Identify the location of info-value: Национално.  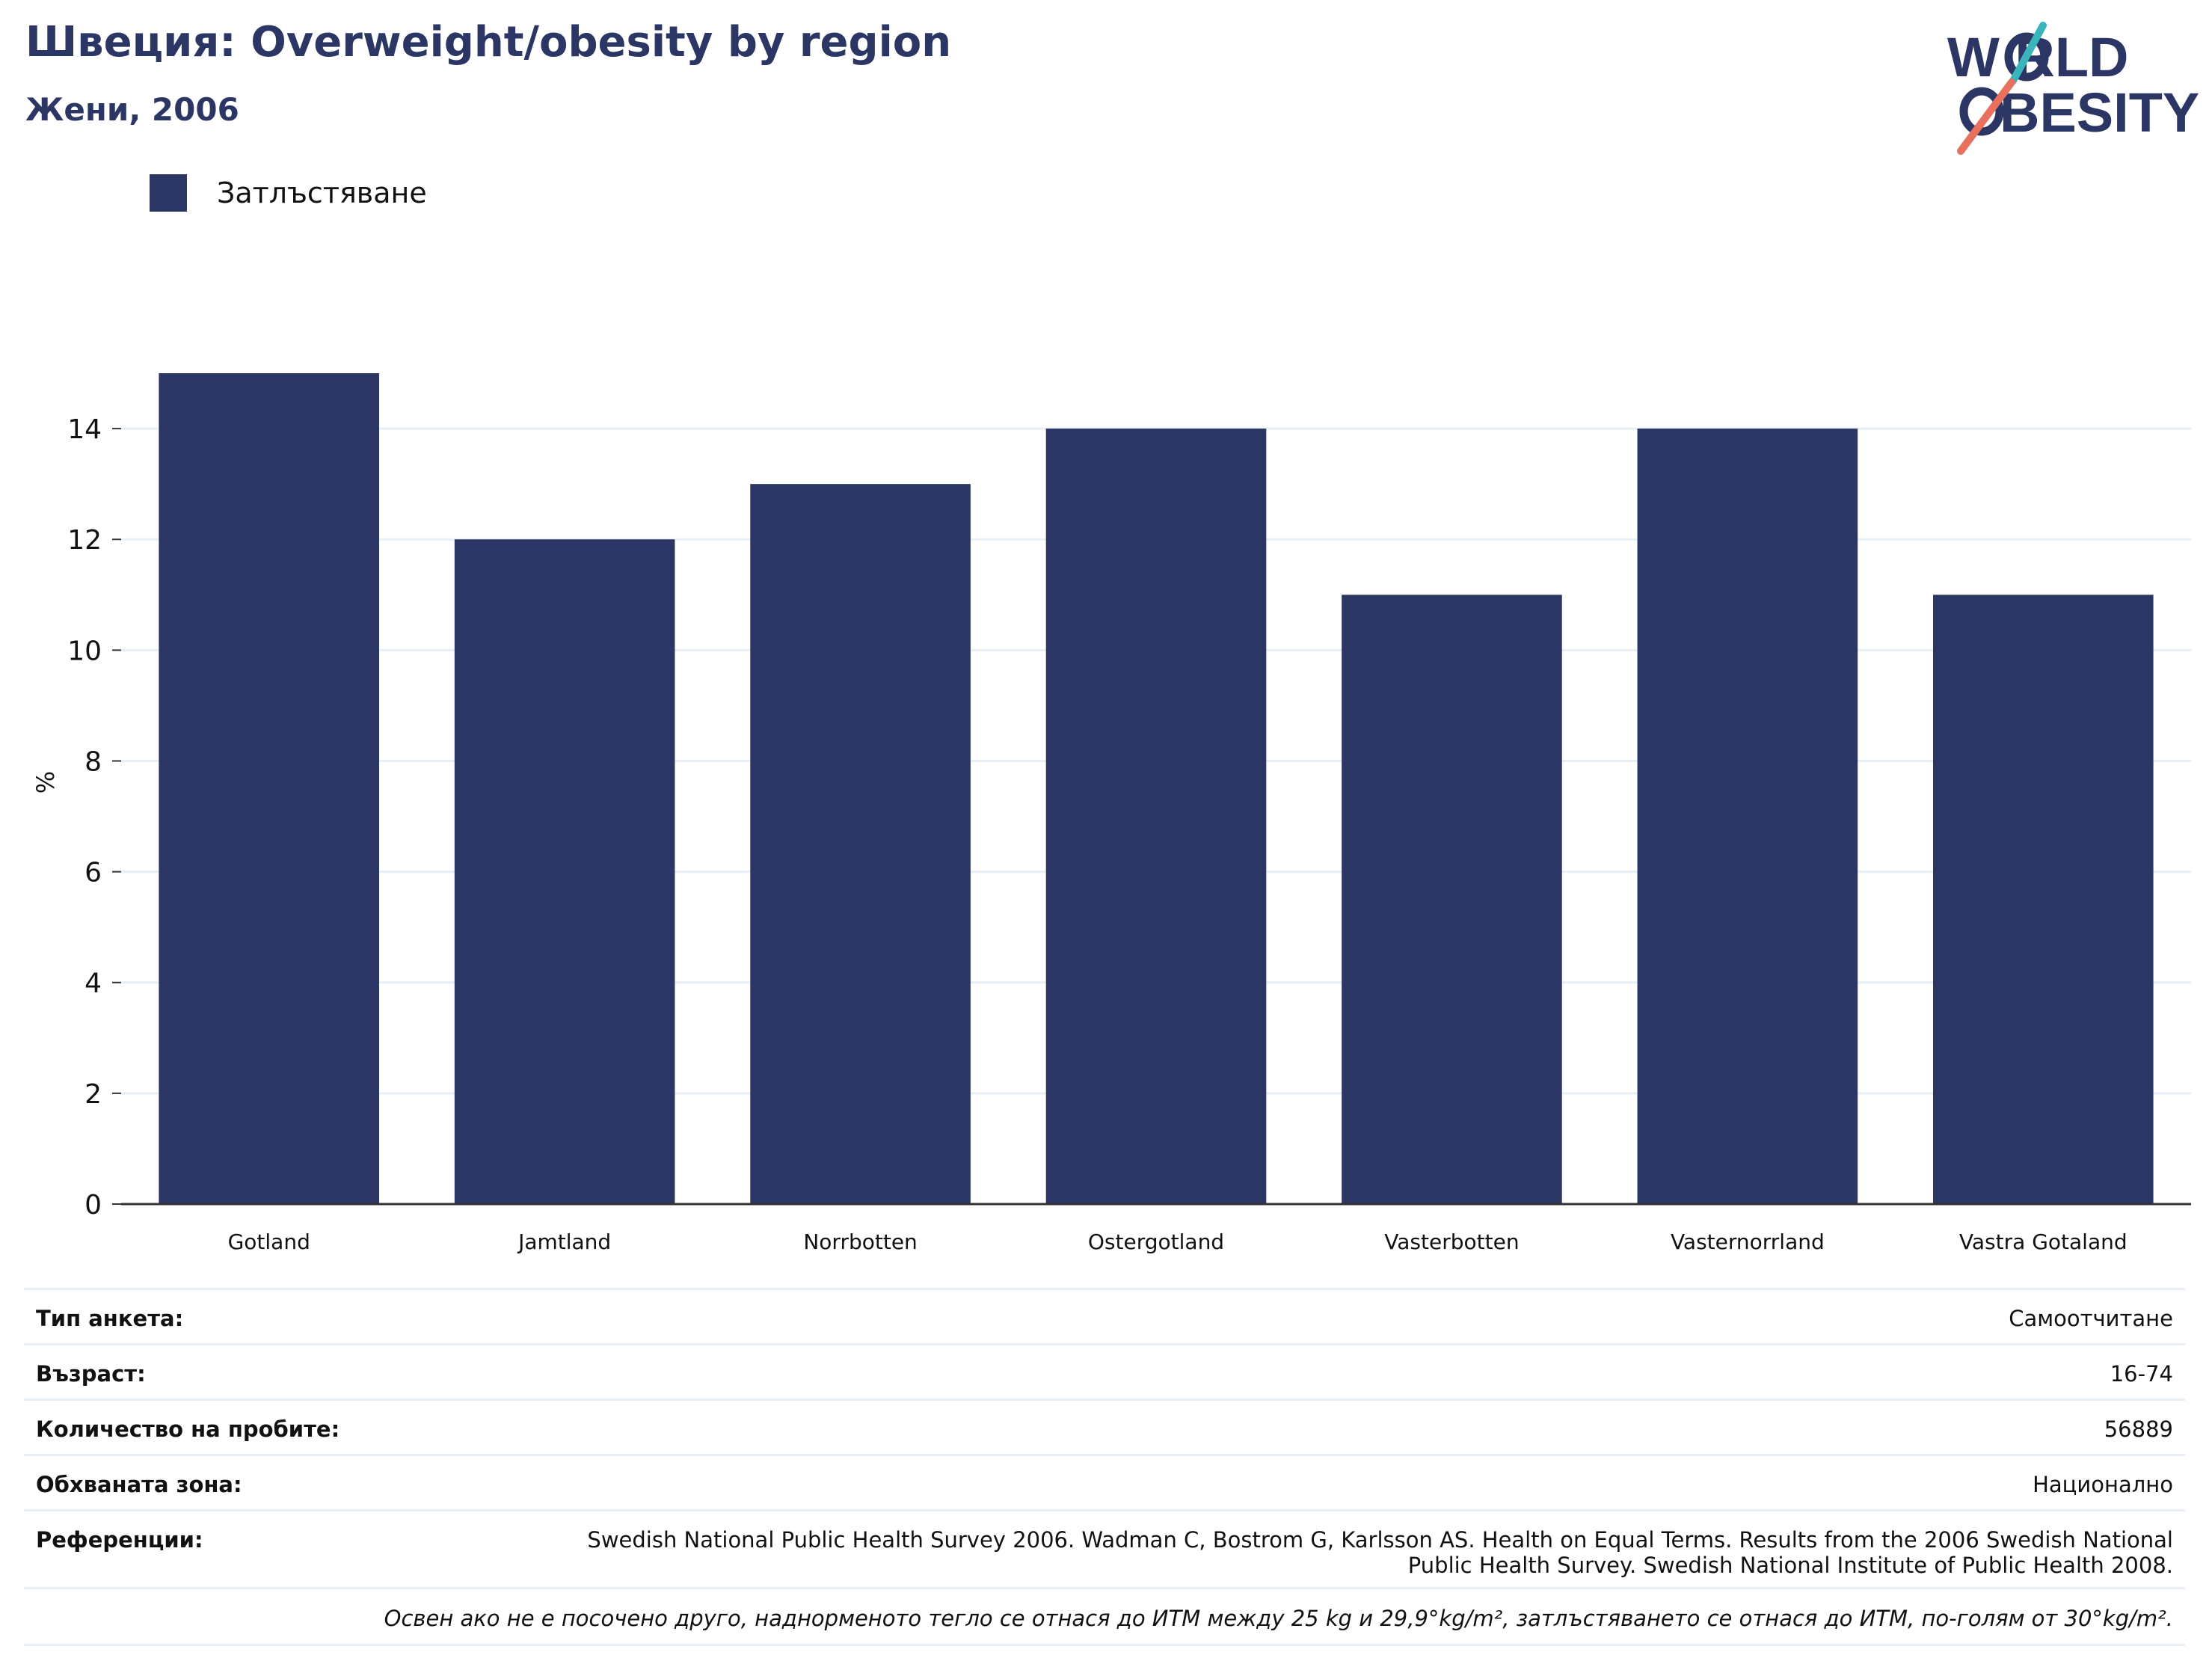
(2103, 1484).